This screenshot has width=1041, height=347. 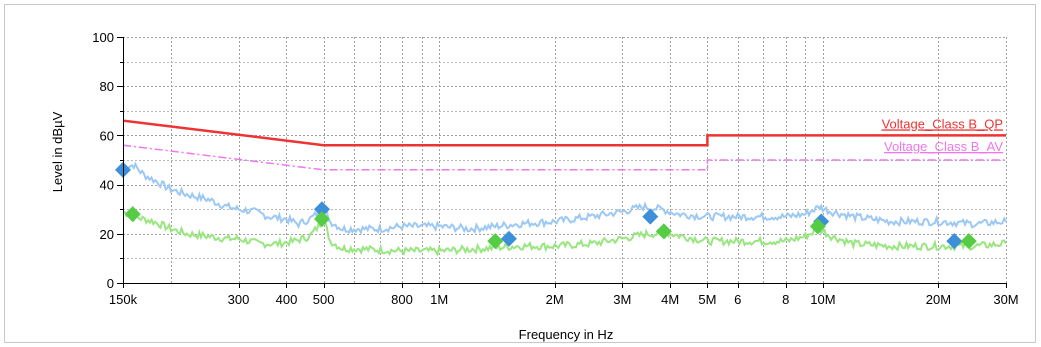 What do you see at coordinates (822, 299) in the screenshot?
I see `x-tick-label: 10M` at bounding box center [822, 299].